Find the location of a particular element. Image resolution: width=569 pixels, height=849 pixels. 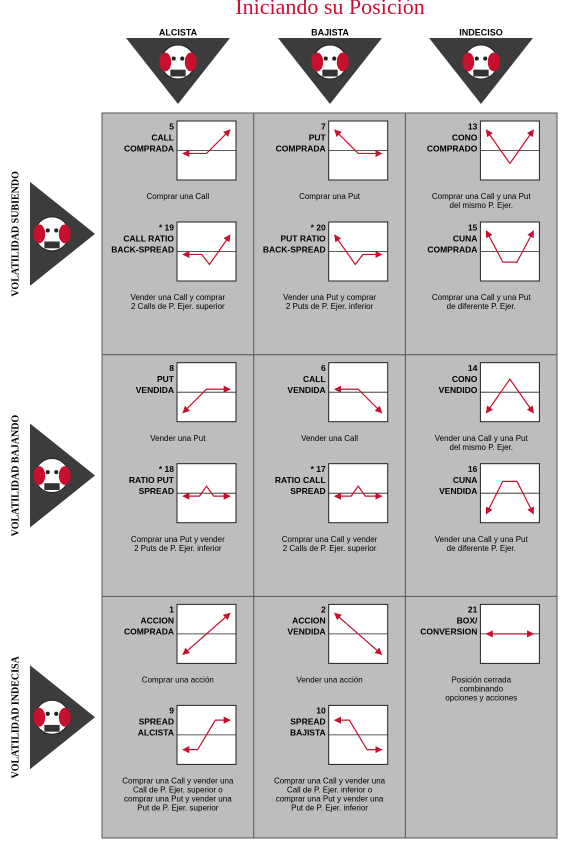

strategy-caption: Comprar una Call y vender una is located at coordinates (178, 781).